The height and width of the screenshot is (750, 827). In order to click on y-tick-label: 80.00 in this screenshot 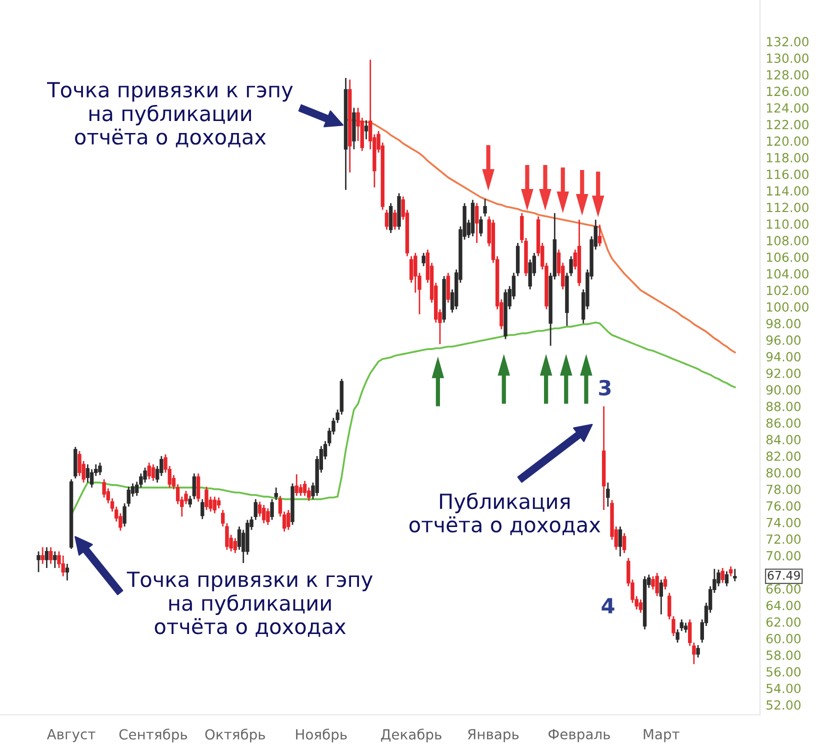, I will do `click(783, 473)`.